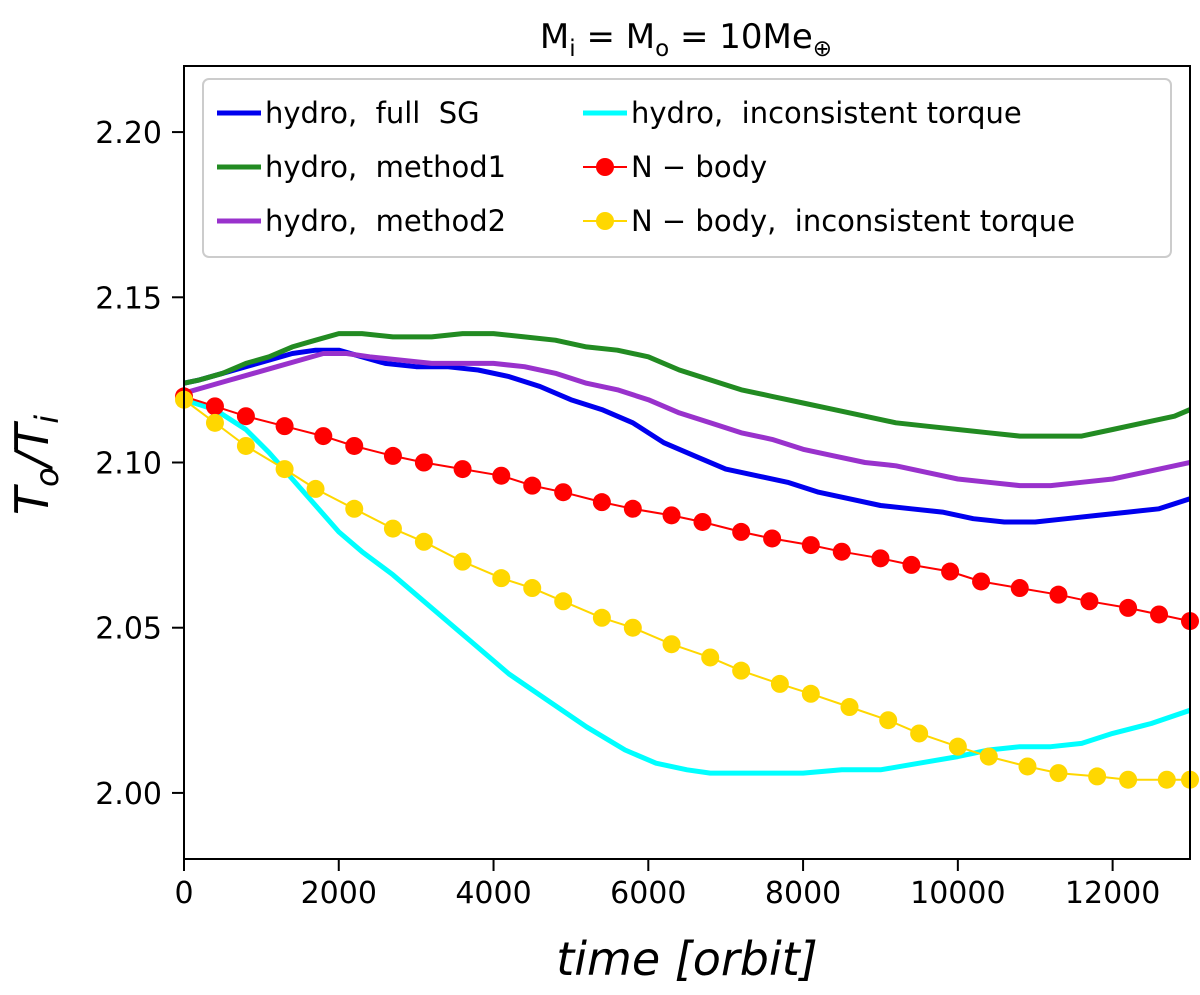  What do you see at coordinates (339, 893) in the screenshot?
I see `x-tick-label: 2000` at bounding box center [339, 893].